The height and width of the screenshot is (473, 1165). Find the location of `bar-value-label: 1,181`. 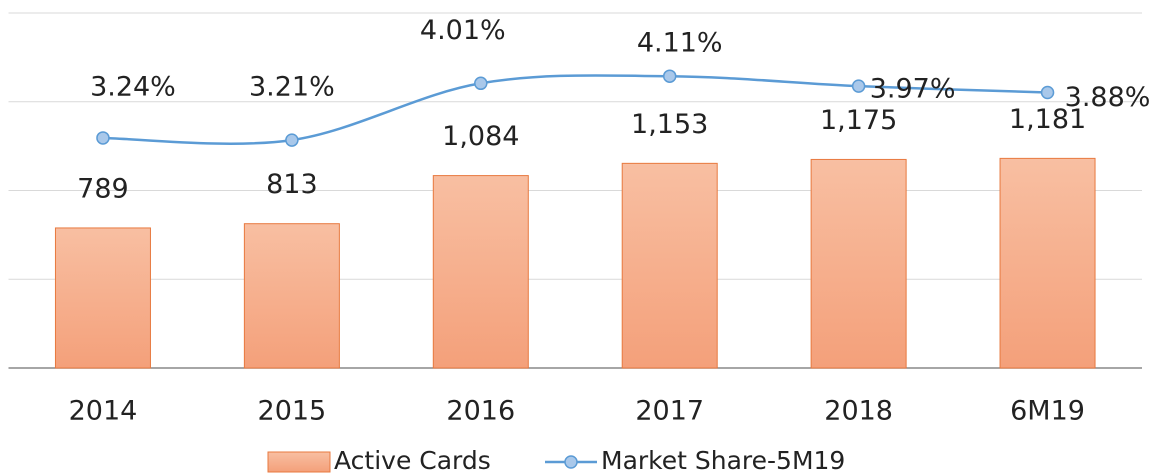

bar-value-label: 1,181 is located at coordinates (1047, 119).